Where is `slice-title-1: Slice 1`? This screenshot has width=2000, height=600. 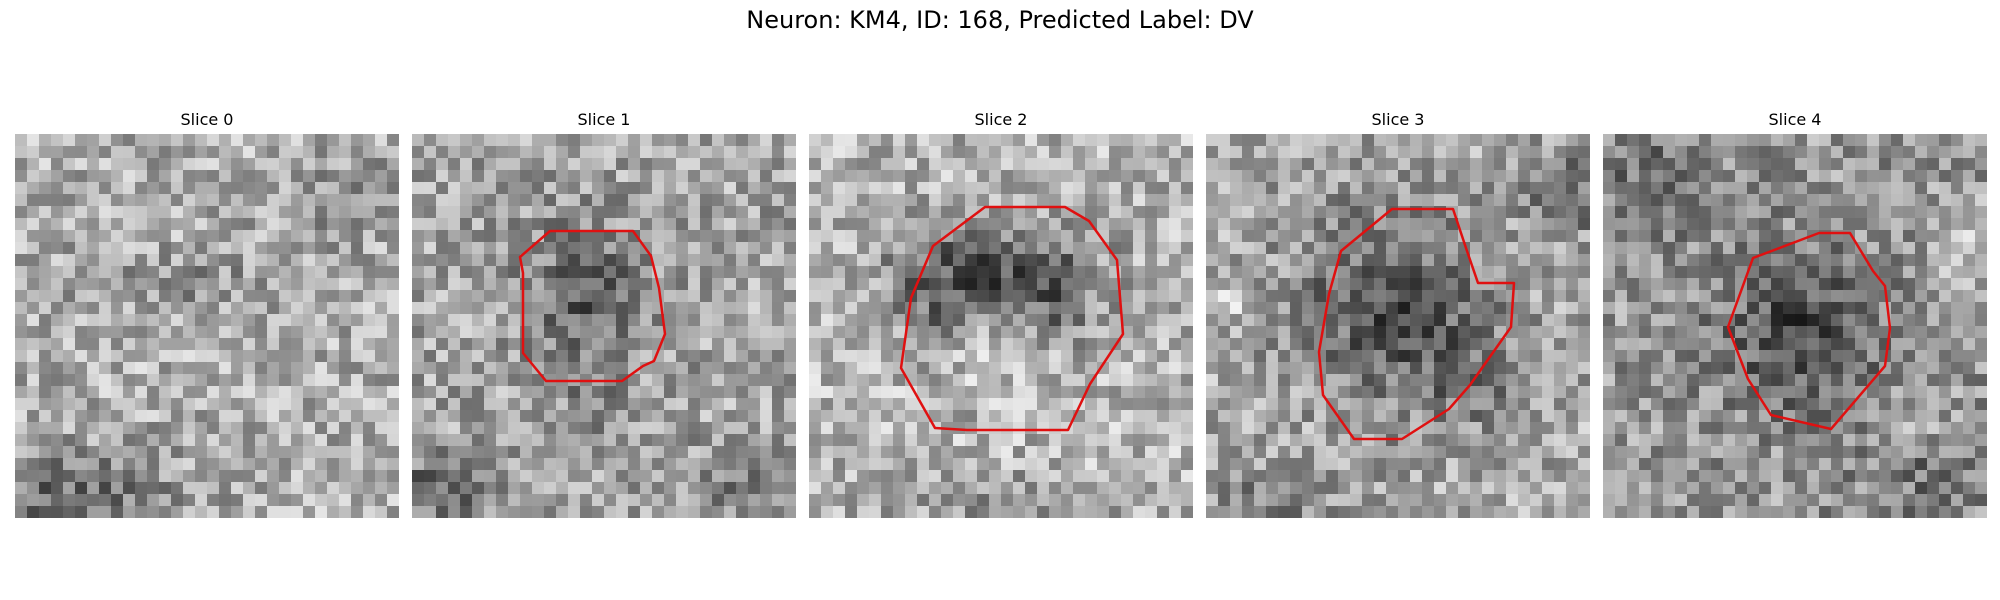
slice-title-1: Slice 1 is located at coordinates (604, 120).